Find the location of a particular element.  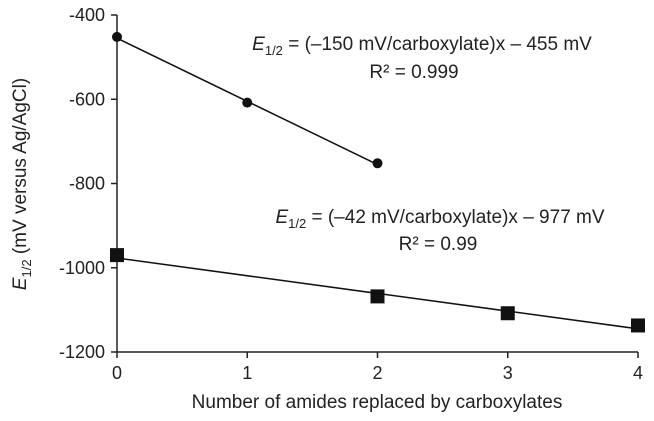

annotation-2-r2: R² = 0.99 is located at coordinates (438, 244).